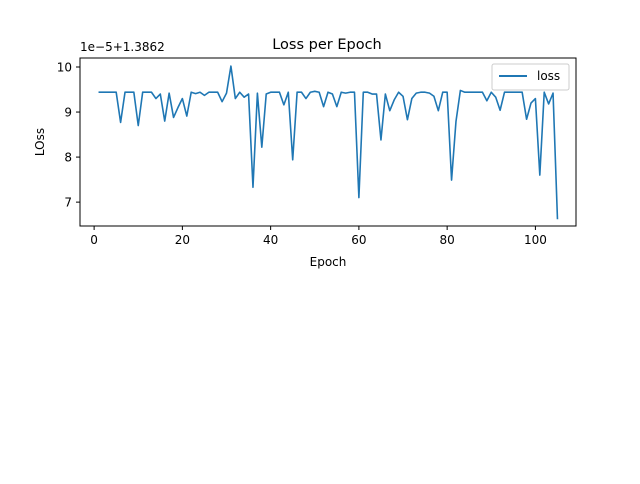 The width and height of the screenshot is (640, 484). I want to click on y-axis-label: LOss, so click(40, 142).